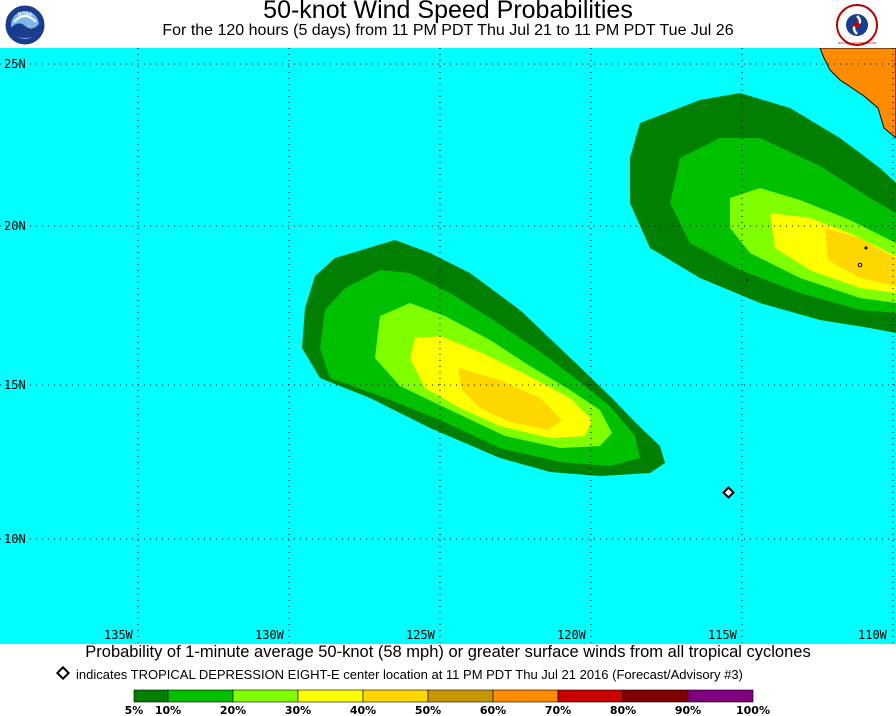  What do you see at coordinates (15, 539) in the screenshot?
I see `lat-label-10n: 10N` at bounding box center [15, 539].